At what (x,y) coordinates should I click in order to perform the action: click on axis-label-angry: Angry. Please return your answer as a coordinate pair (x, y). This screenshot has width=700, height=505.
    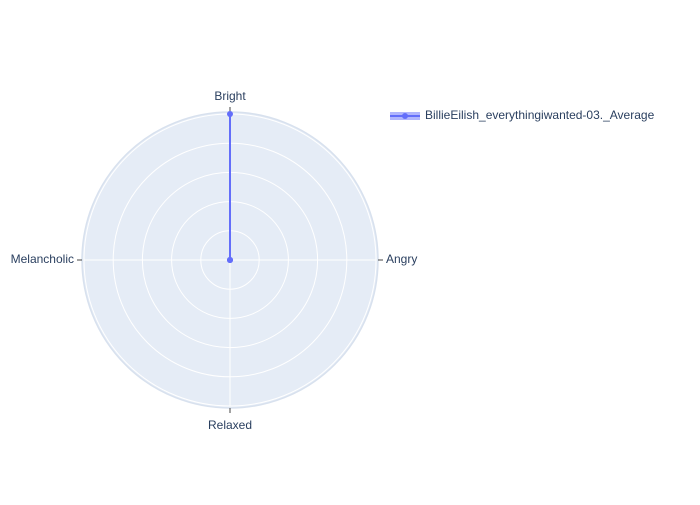
    Looking at the image, I should click on (401, 259).